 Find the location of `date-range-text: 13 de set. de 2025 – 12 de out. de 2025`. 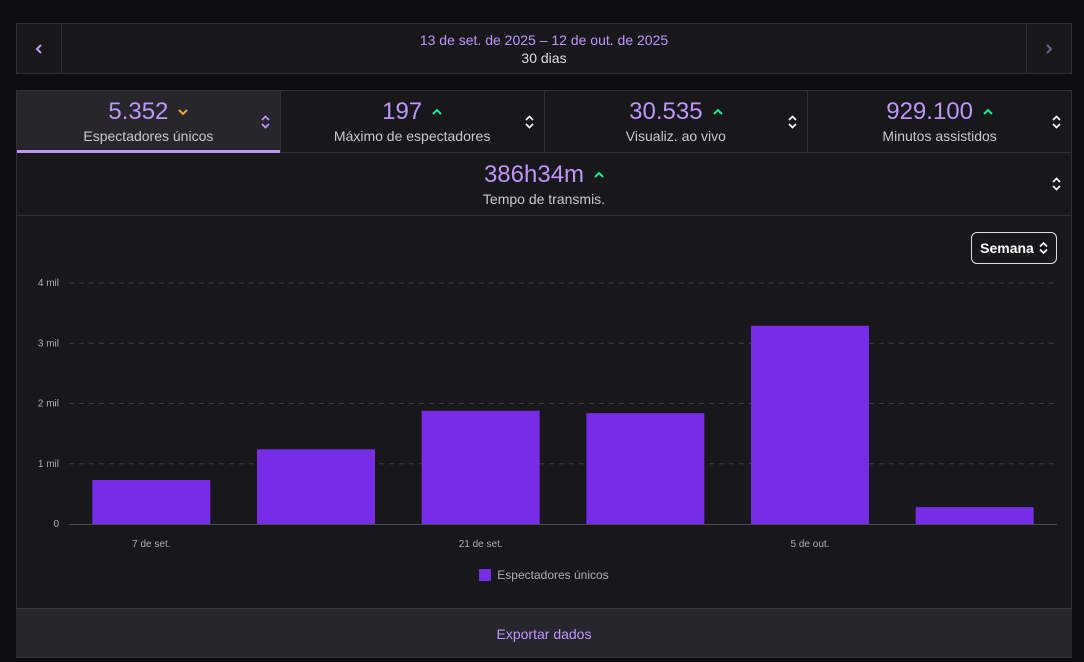

date-range-text: 13 de set. de 2025 – 12 de out. de 2025 is located at coordinates (544, 39).